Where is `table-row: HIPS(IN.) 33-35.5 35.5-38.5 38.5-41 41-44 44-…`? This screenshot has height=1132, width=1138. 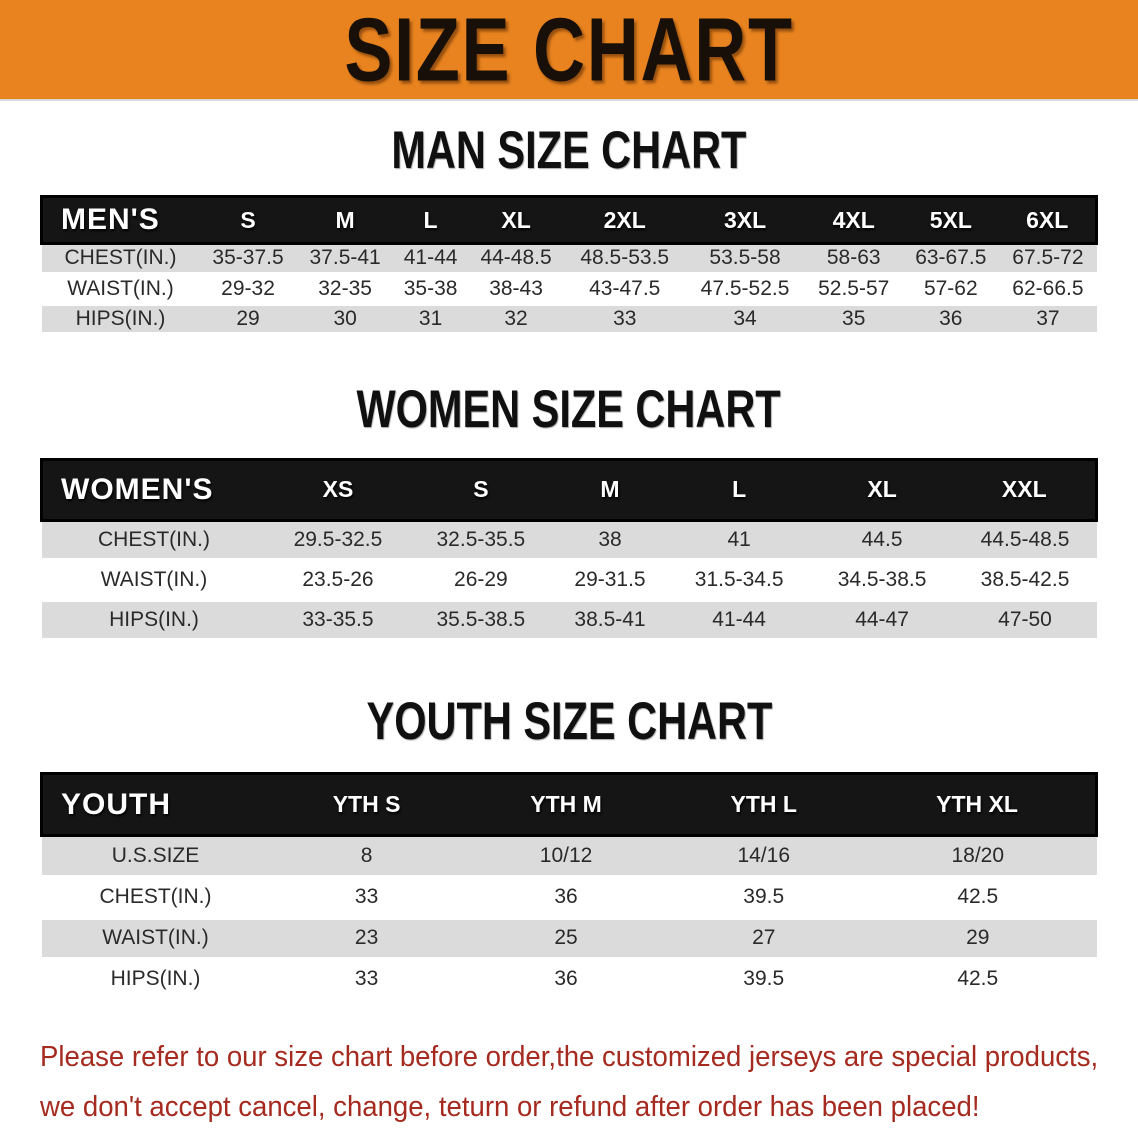 table-row: HIPS(IN.) 33-35.5 35.5-38.5 38.5-41 41-44 44-… is located at coordinates (569, 620).